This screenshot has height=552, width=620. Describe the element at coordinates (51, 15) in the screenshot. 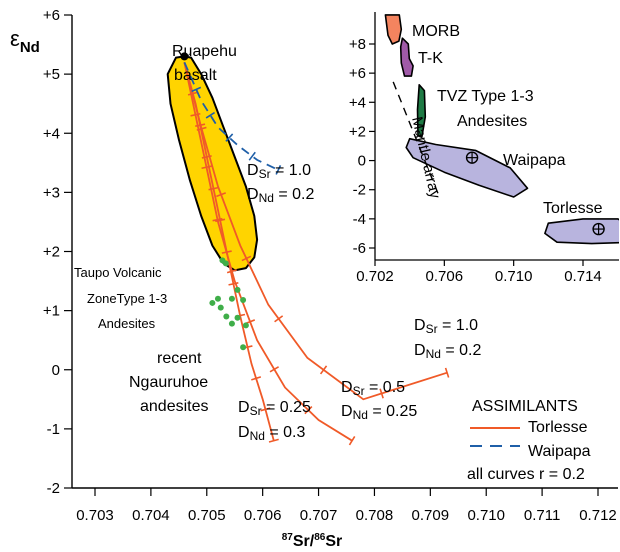

I see `y-tick-label: +6` at that location.